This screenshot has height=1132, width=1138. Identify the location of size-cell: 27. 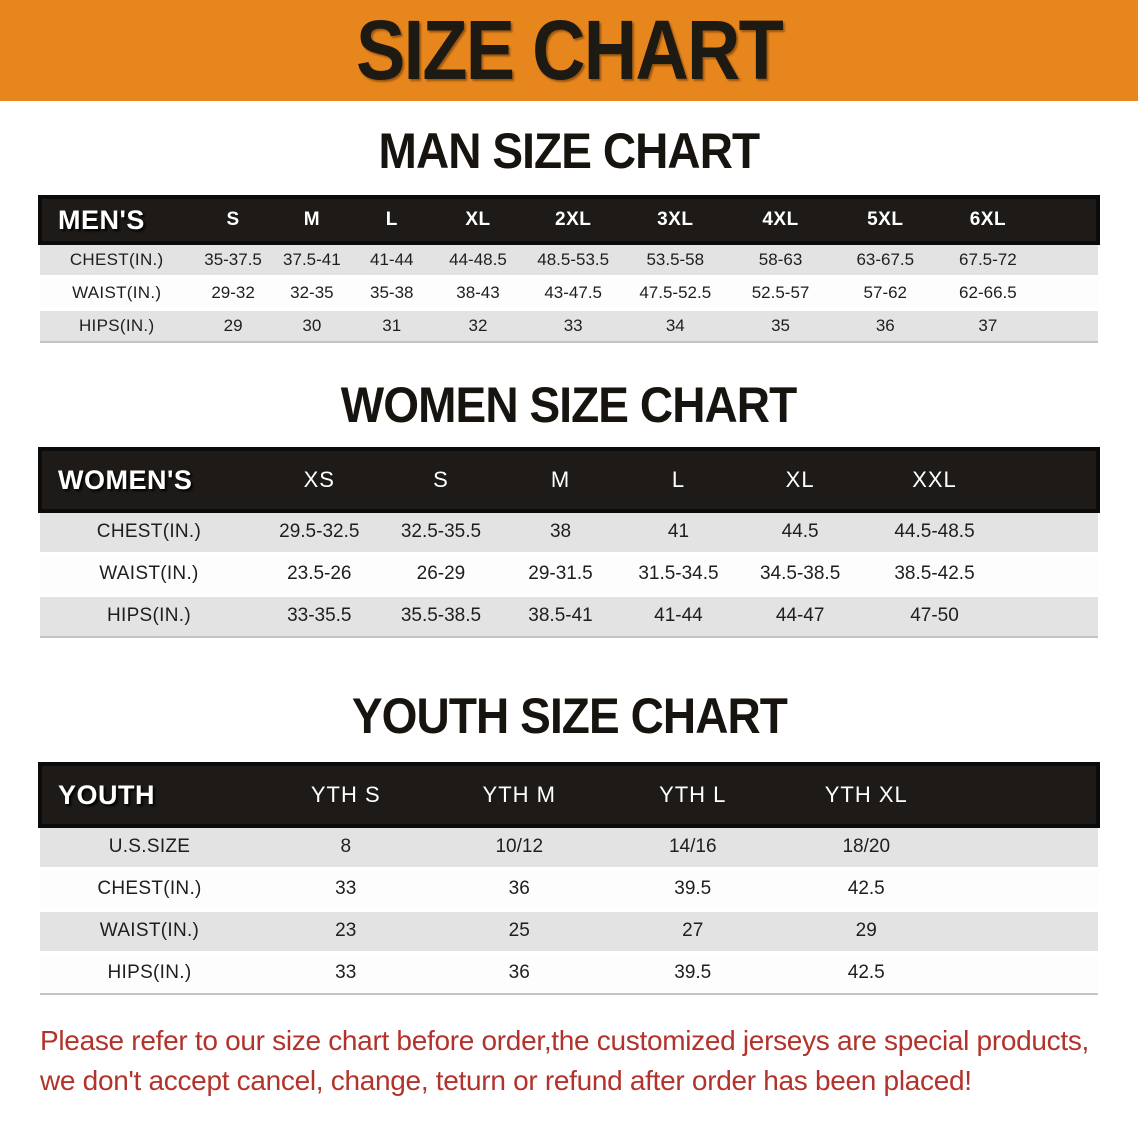
(693, 930).